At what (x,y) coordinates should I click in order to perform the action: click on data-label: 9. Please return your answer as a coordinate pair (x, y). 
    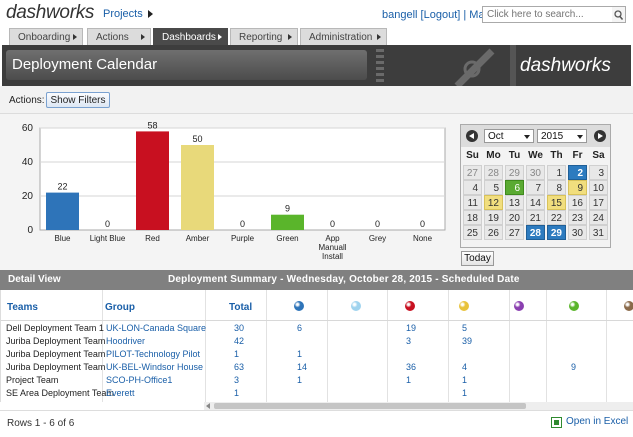
    Looking at the image, I should click on (287, 209).